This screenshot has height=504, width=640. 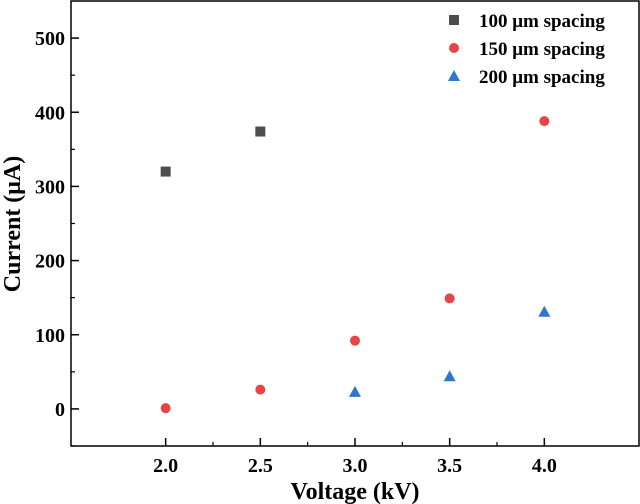 I want to click on y-tick-label: 300, so click(x=50, y=187).